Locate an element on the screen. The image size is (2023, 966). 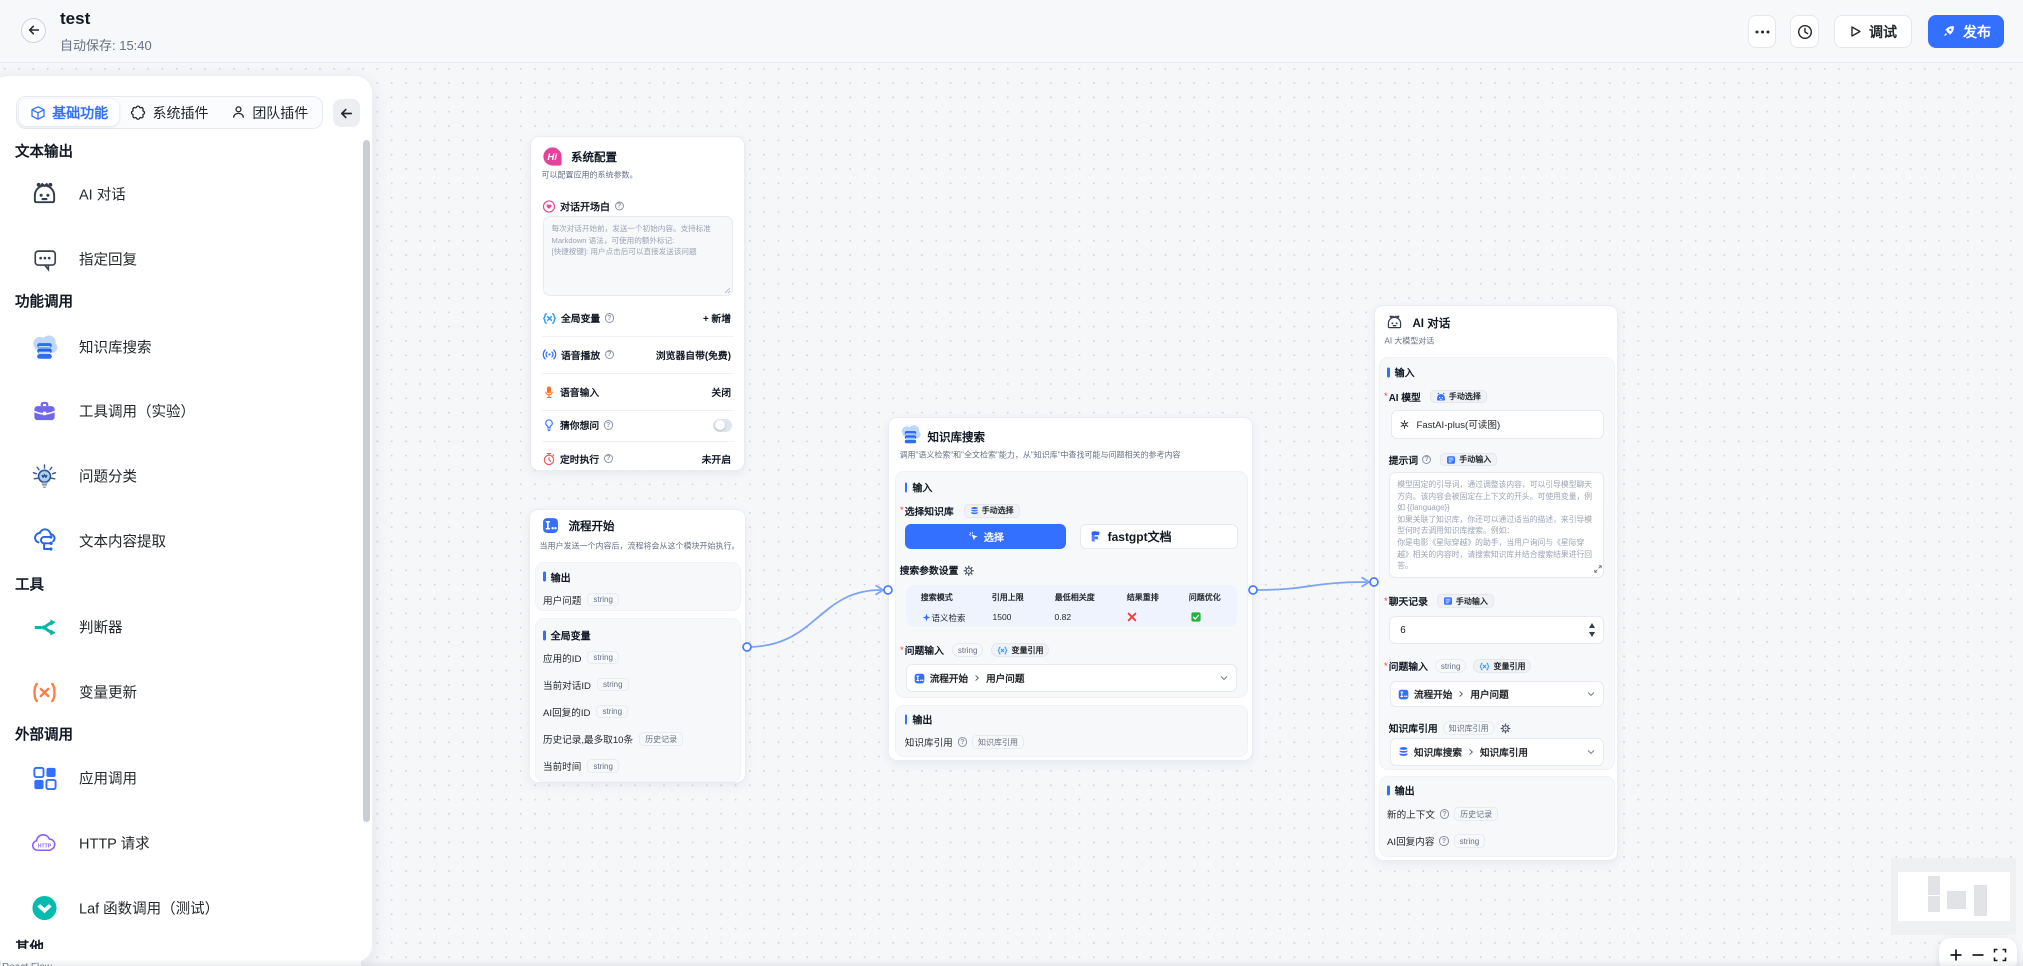
svg-text: HTTP is located at coordinates (45, 846).